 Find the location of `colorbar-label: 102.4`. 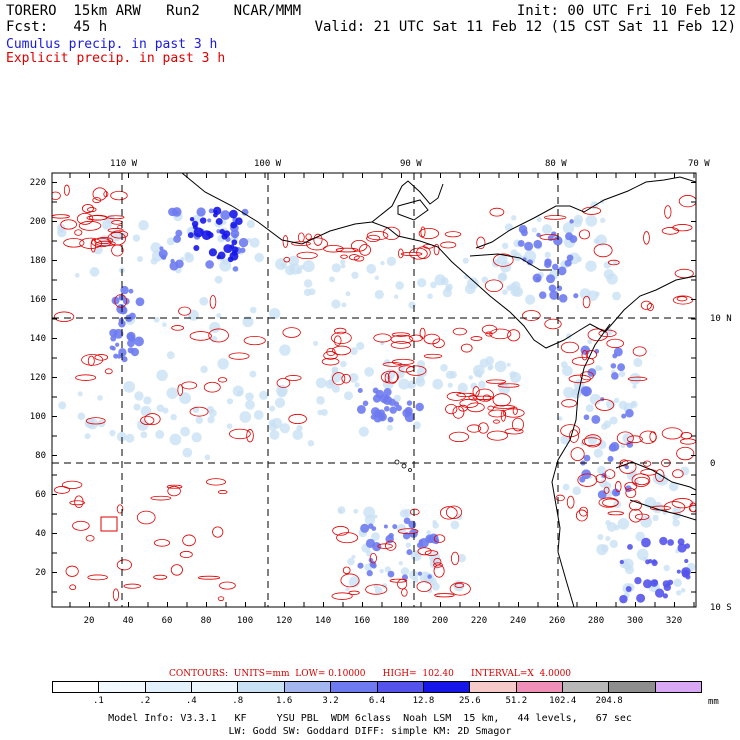

colorbar-label: 102.4 is located at coordinates (563, 701).